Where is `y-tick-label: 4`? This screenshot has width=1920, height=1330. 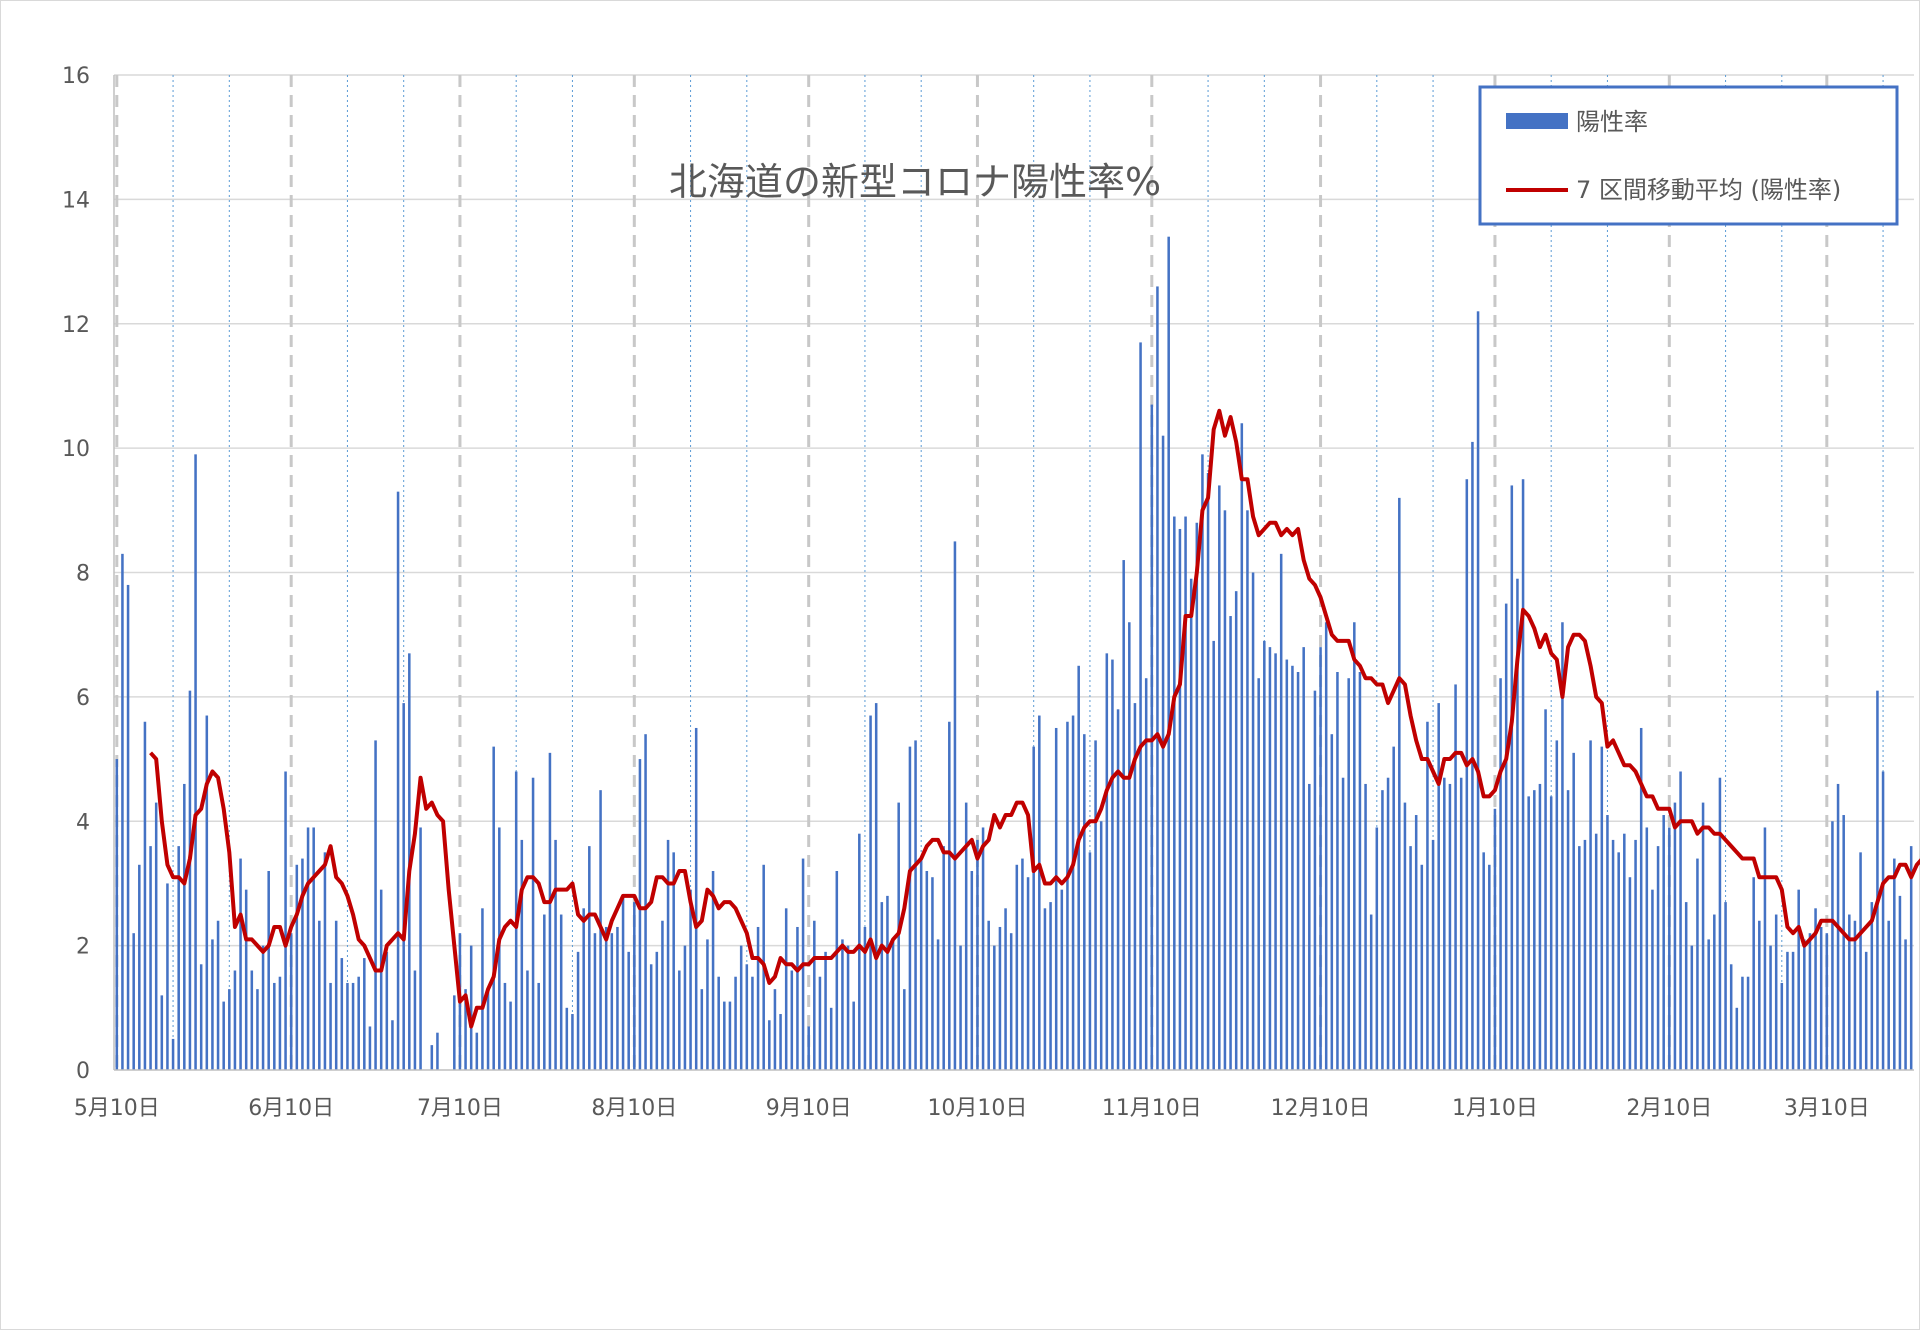 y-tick-label: 4 is located at coordinates (83, 822).